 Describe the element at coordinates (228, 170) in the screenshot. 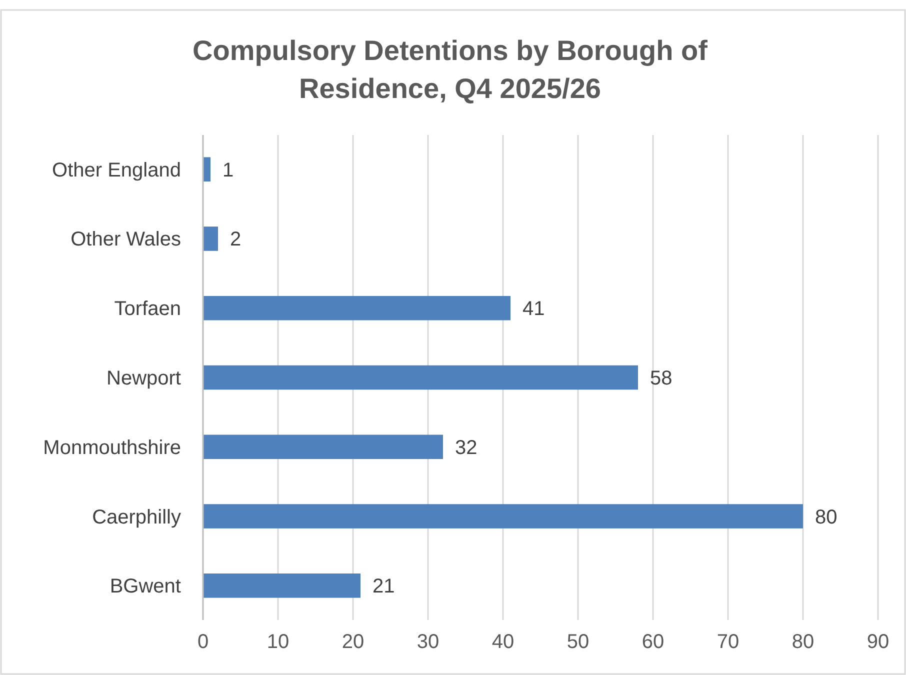

I see `data-label: 1` at that location.